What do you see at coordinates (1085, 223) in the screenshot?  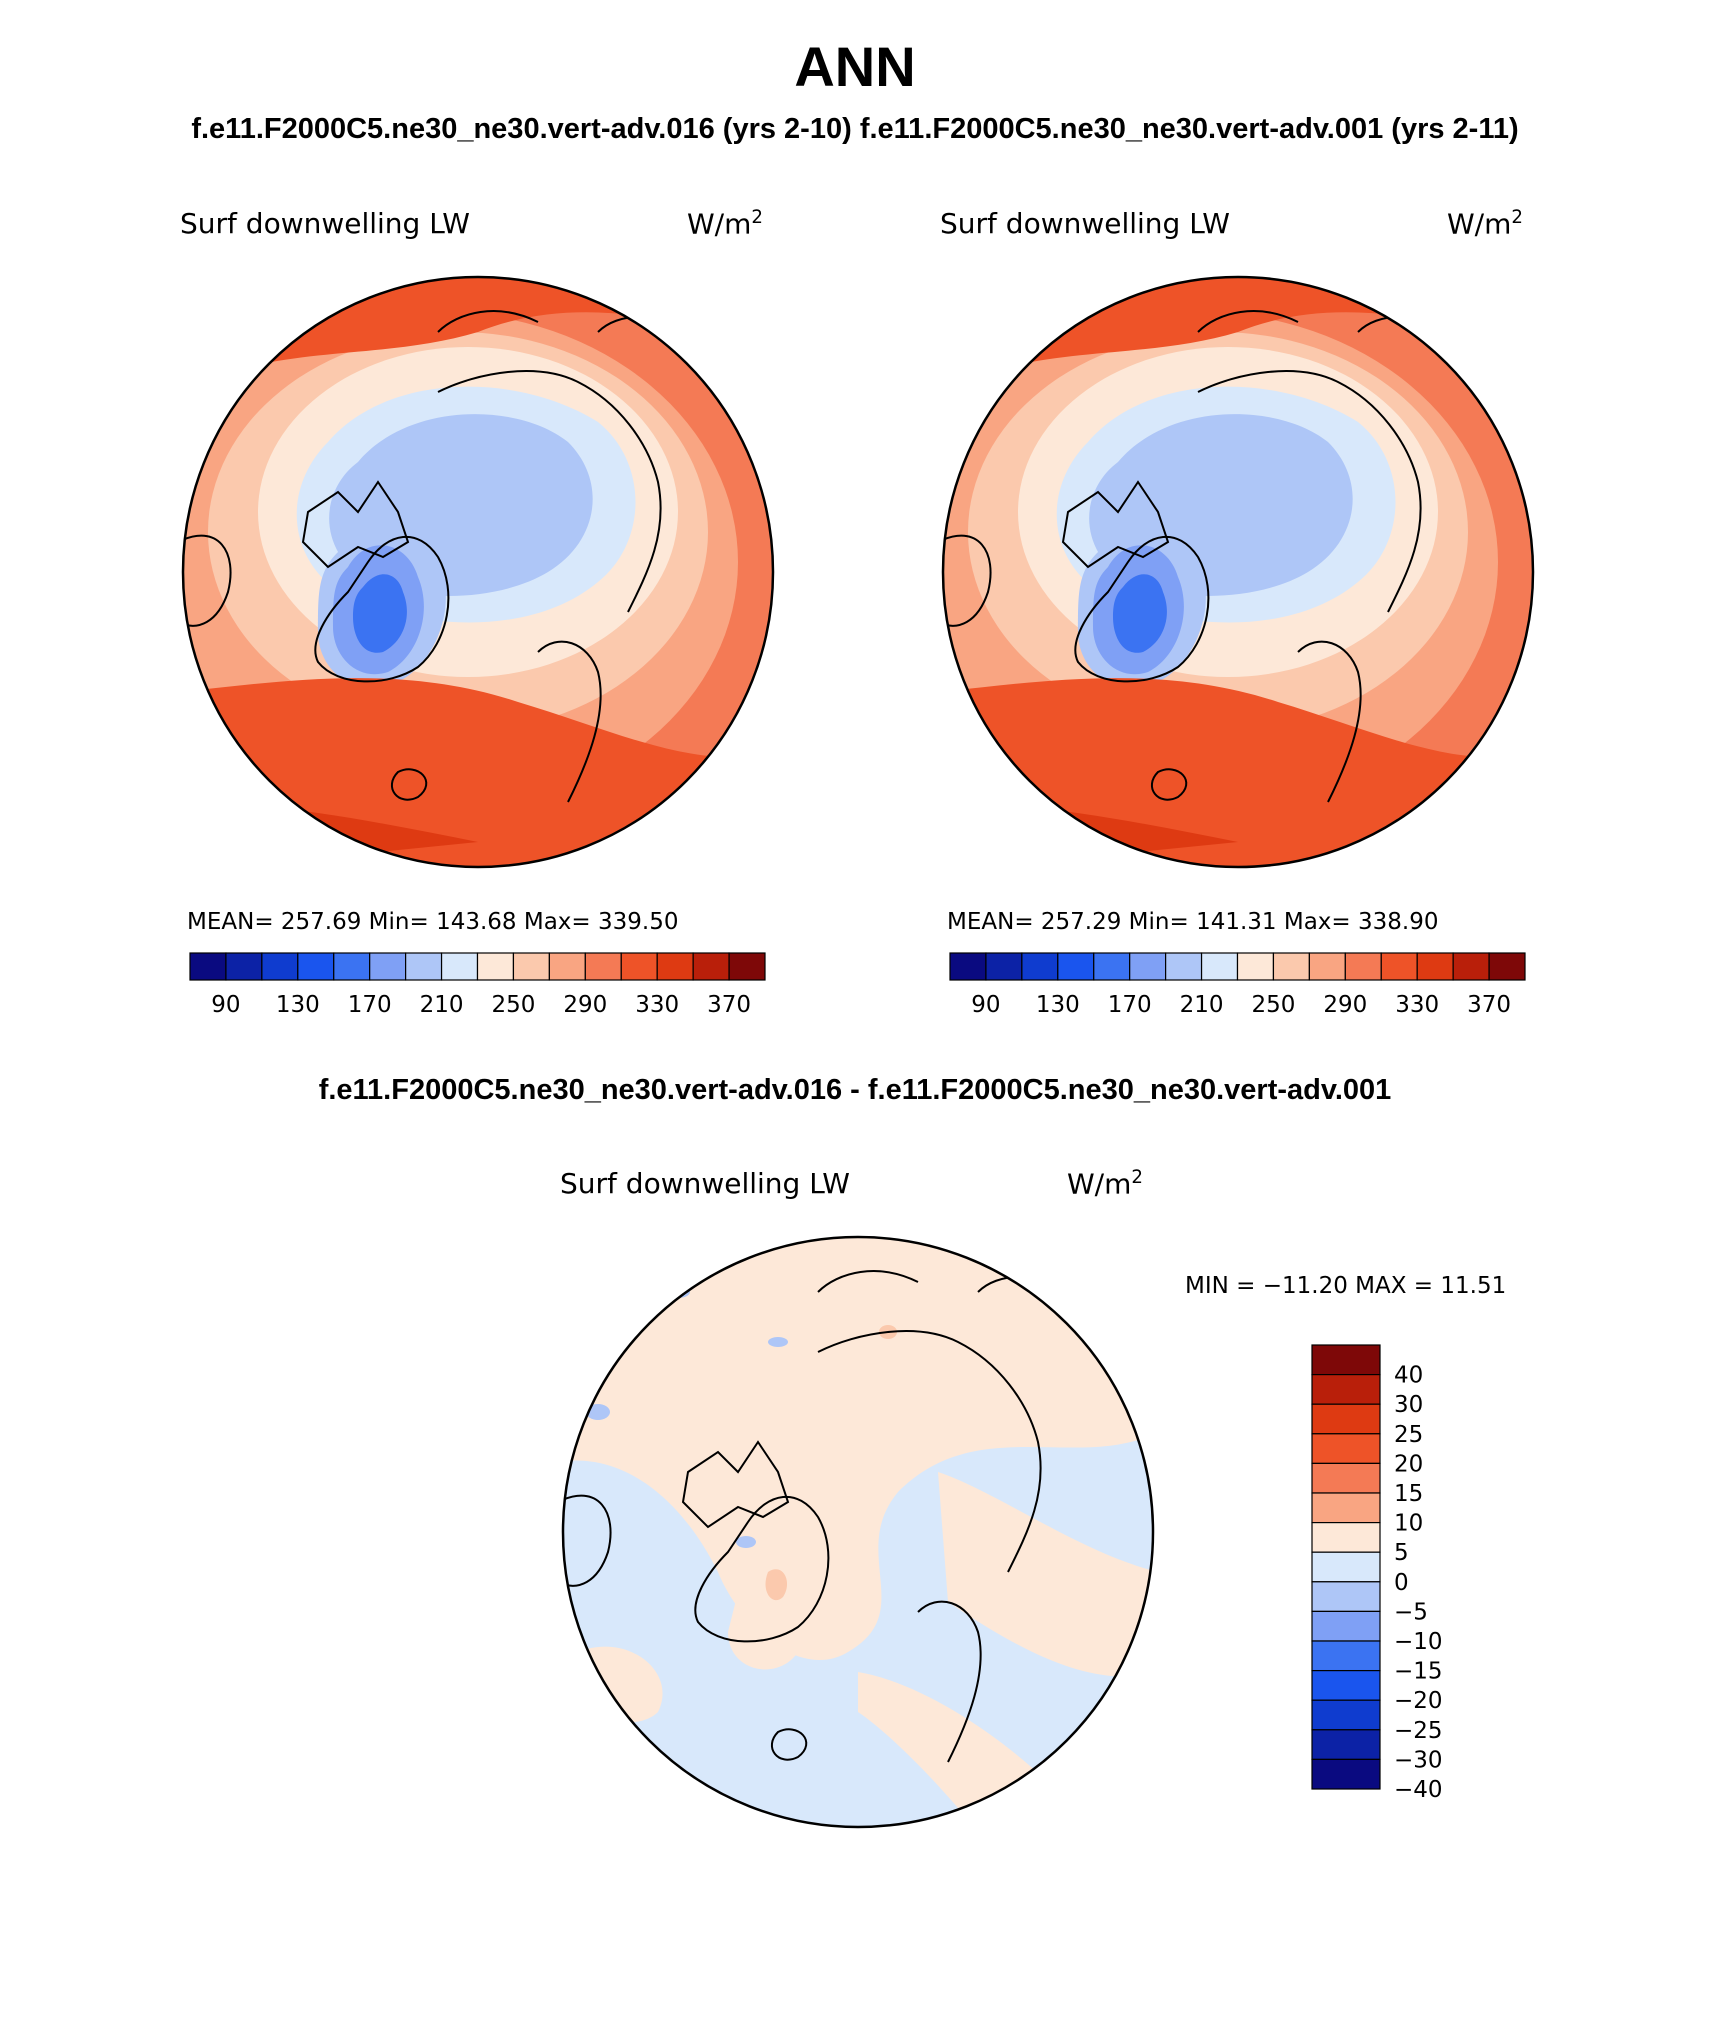 I see `right-variable-label: Surf downwelling LW` at bounding box center [1085, 223].